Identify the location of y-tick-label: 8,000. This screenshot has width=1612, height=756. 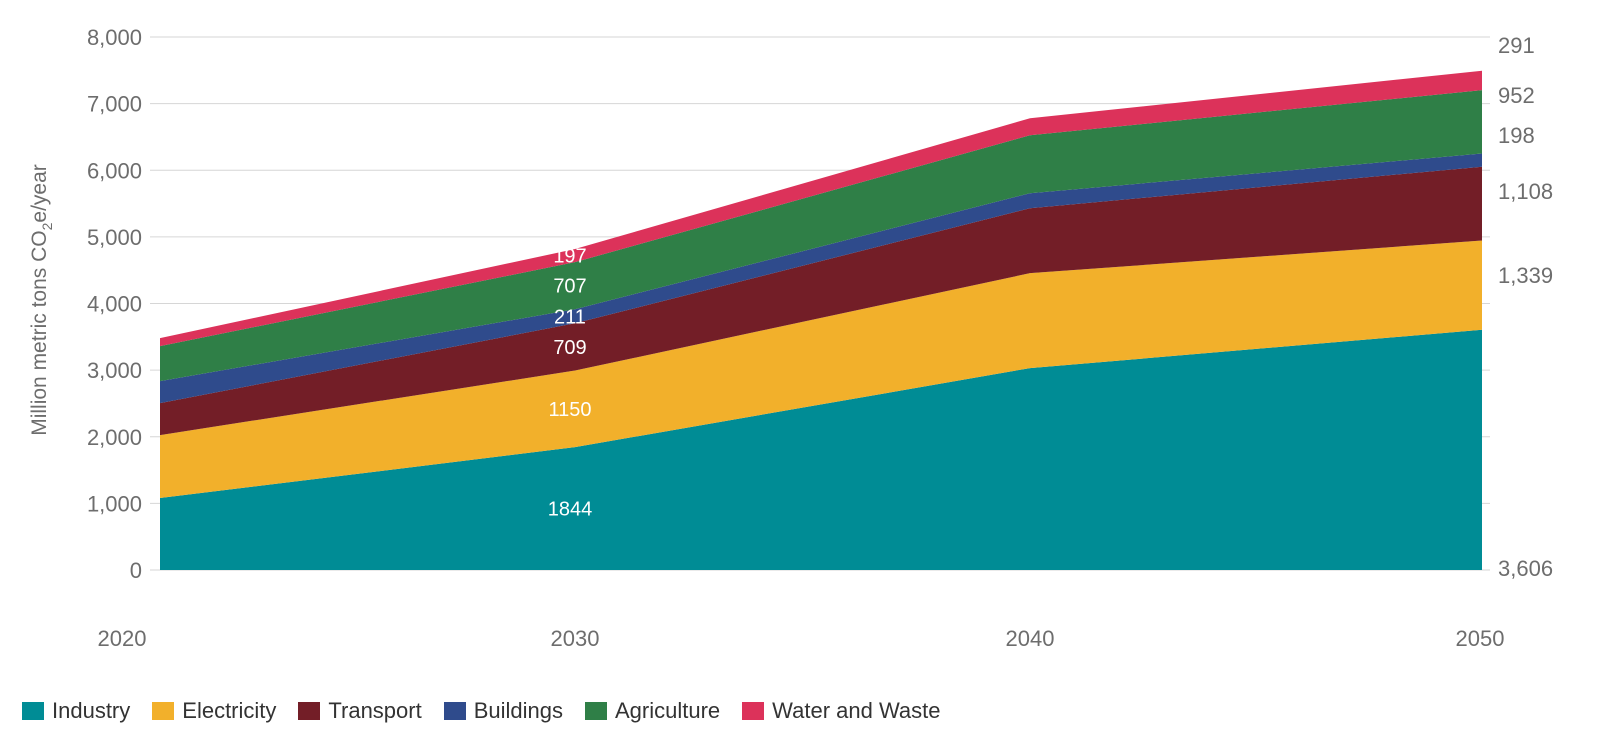
(114, 37).